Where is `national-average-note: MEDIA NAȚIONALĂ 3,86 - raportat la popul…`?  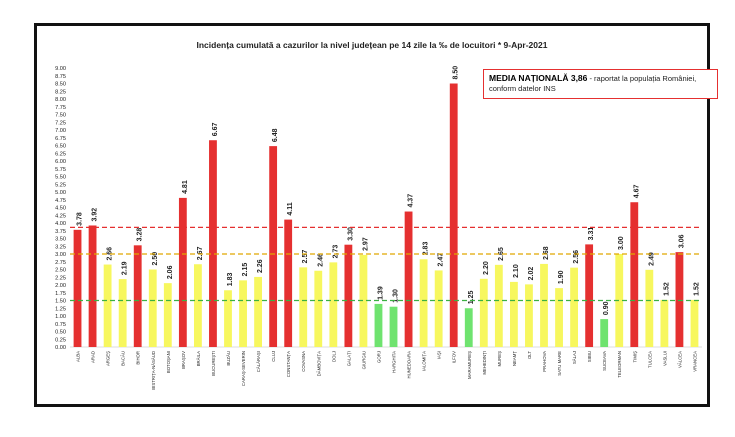 national-average-note: MEDIA NAȚIONALĂ 3,86 - raportat la popul… is located at coordinates (600, 84).